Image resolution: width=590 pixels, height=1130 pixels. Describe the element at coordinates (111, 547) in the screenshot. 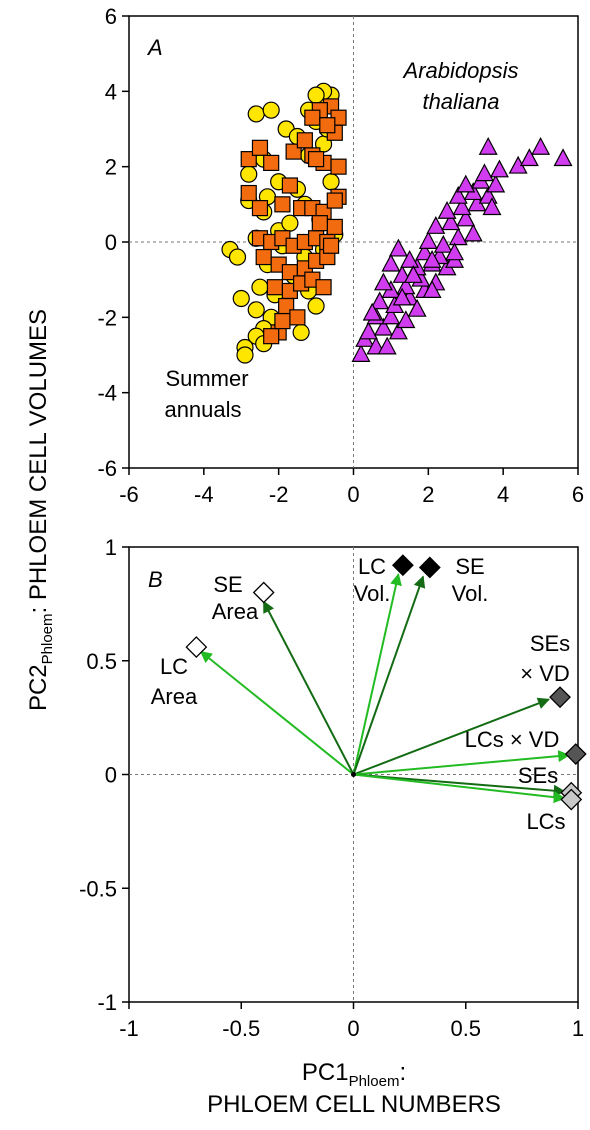

I see `panel-b-y-tick-label: 1` at that location.